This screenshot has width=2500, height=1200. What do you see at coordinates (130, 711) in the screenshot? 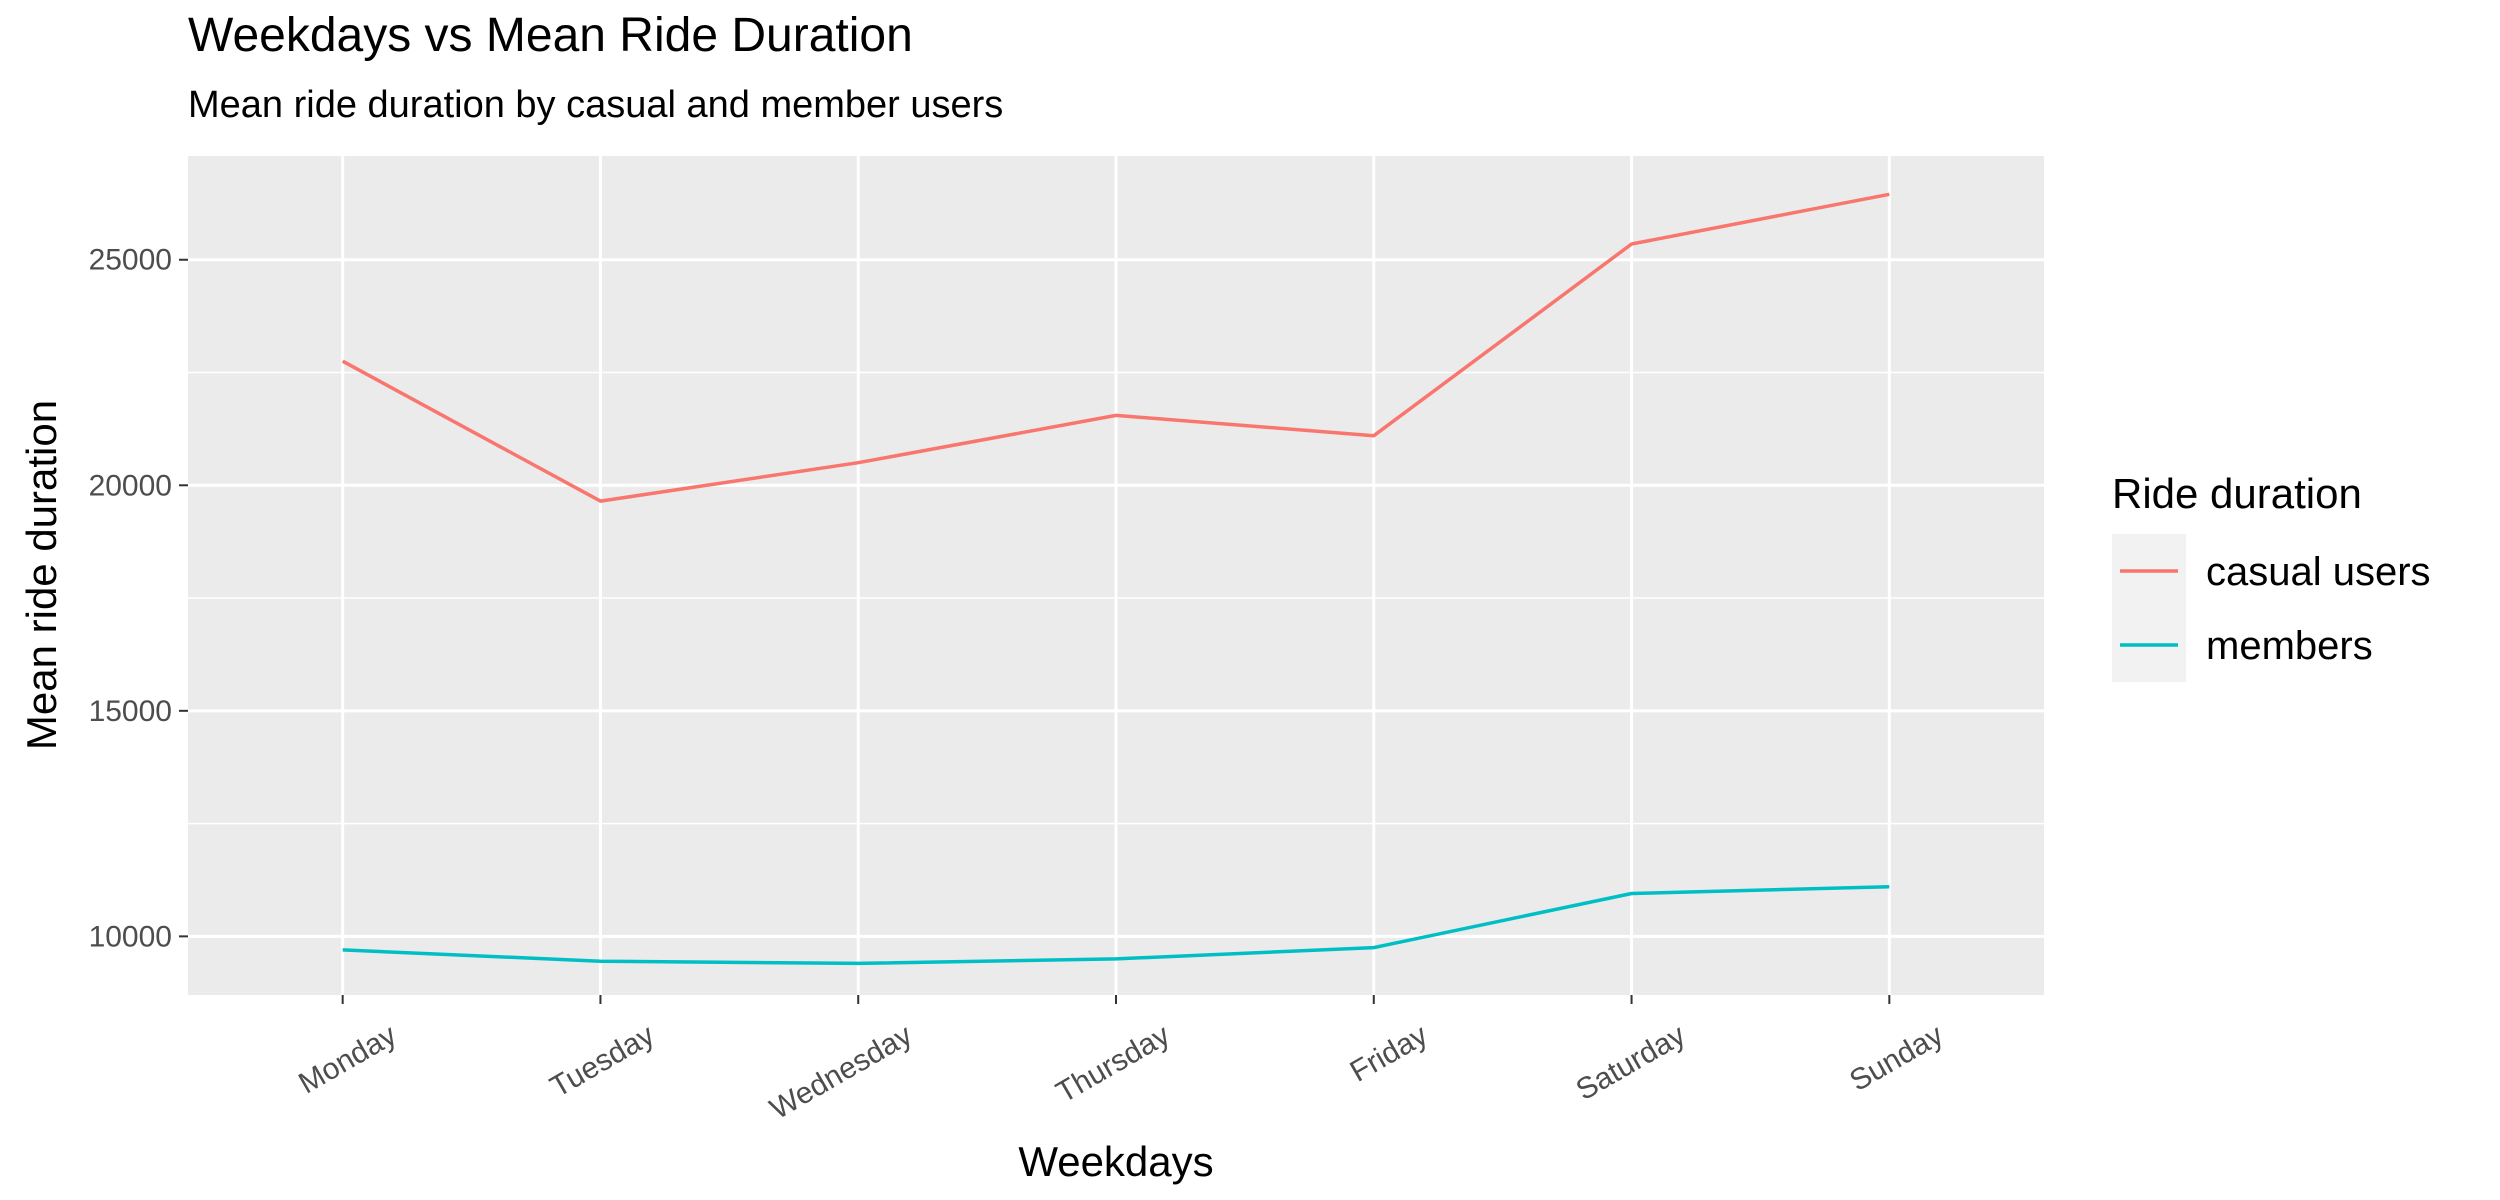
I see `y-tick-label: 15000` at bounding box center [130, 711].